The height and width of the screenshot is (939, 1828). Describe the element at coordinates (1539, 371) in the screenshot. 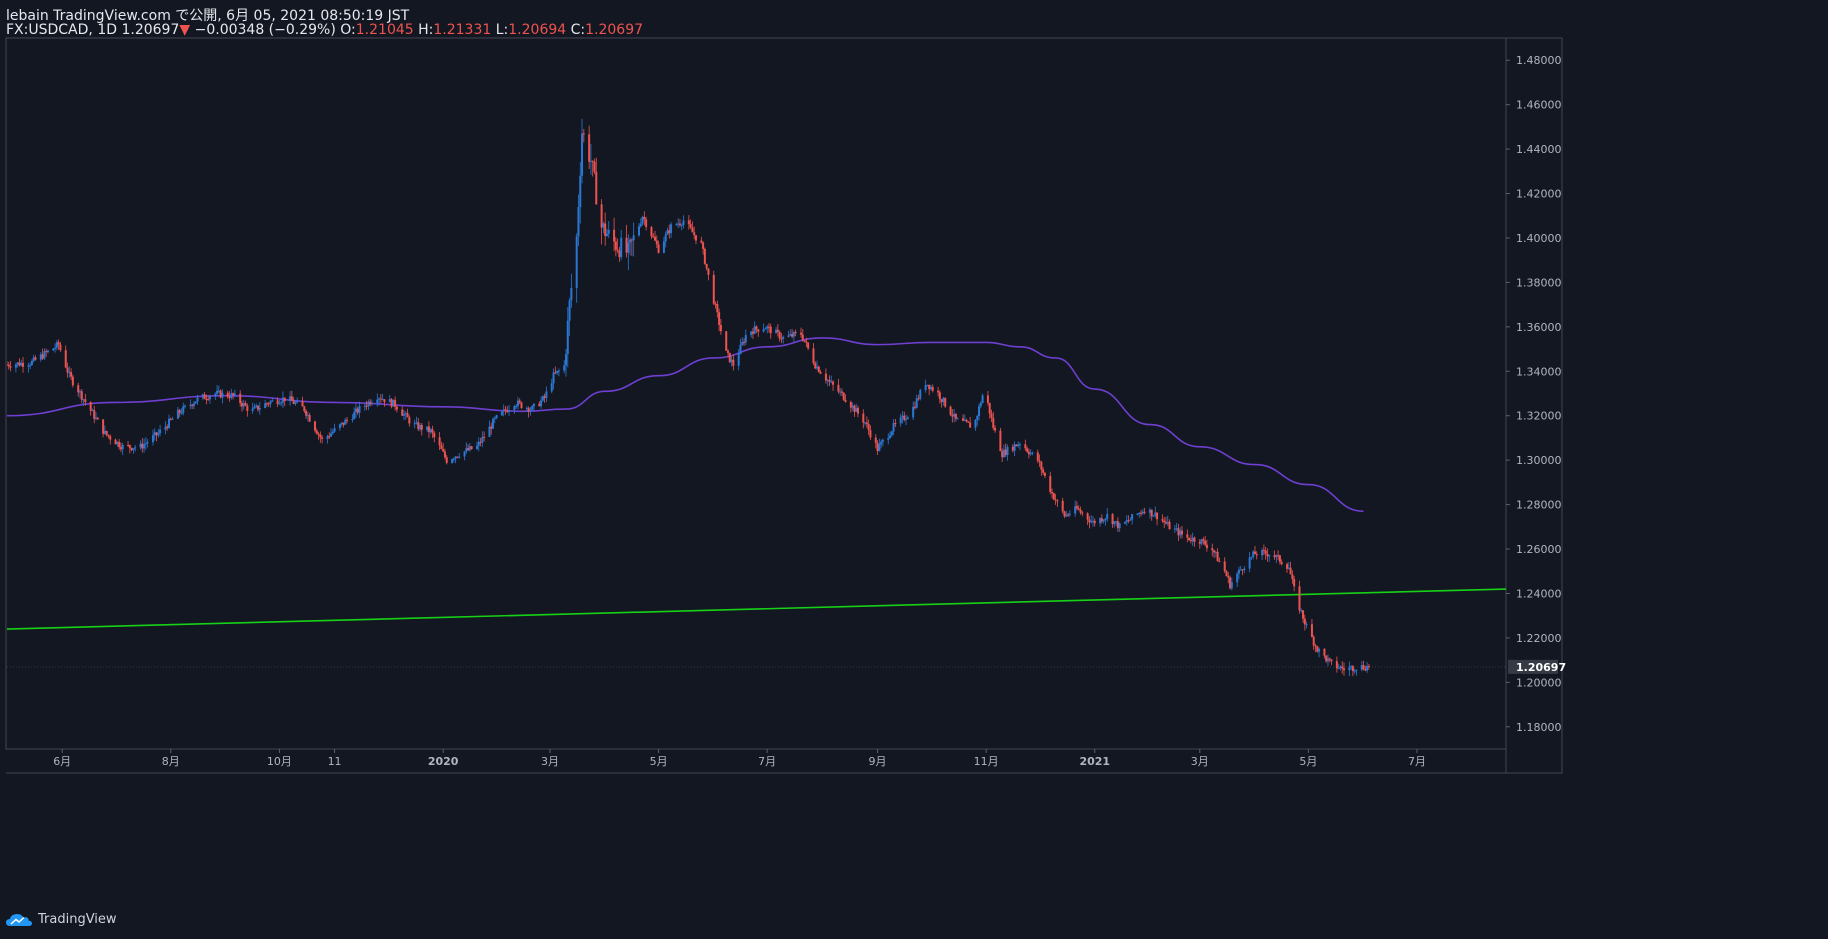

I see `y-tick-label: 1.34000` at that location.